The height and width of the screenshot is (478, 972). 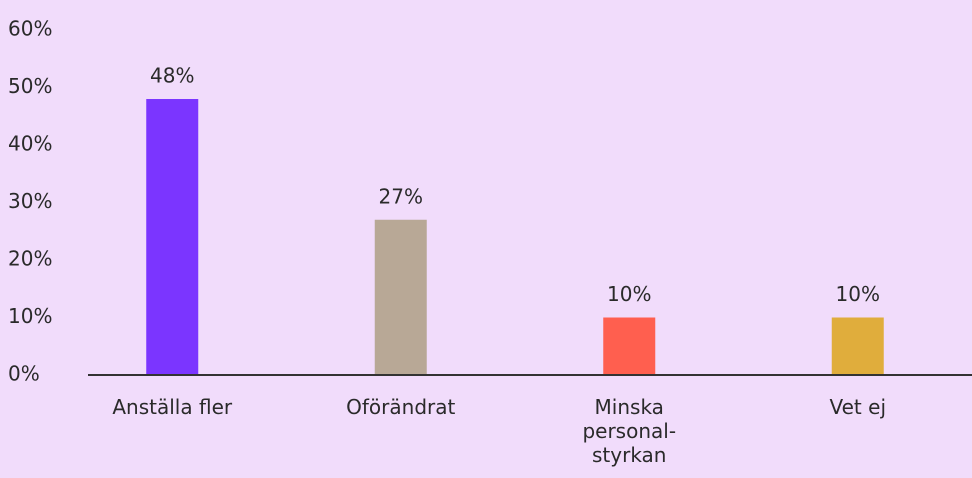 What do you see at coordinates (172, 76) in the screenshot?
I see `value-label: 48%` at bounding box center [172, 76].